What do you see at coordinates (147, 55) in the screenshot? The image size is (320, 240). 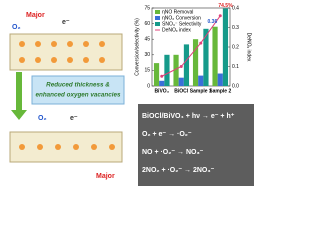 I see `y-tick-label: 30` at bounding box center [147, 55].